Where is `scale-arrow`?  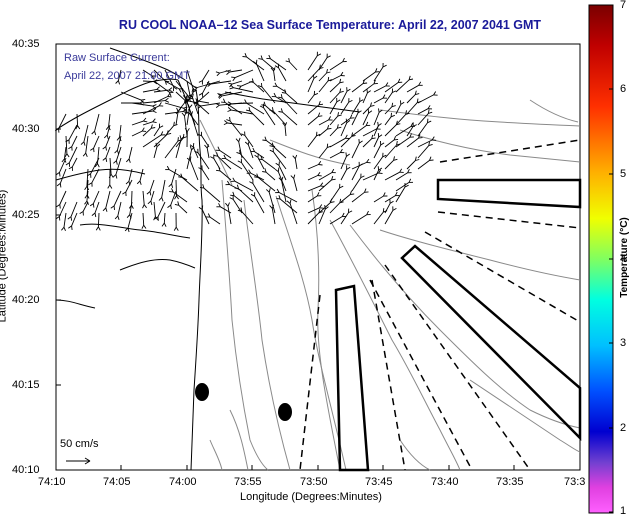 scale-arrow is located at coordinates (78, 461).